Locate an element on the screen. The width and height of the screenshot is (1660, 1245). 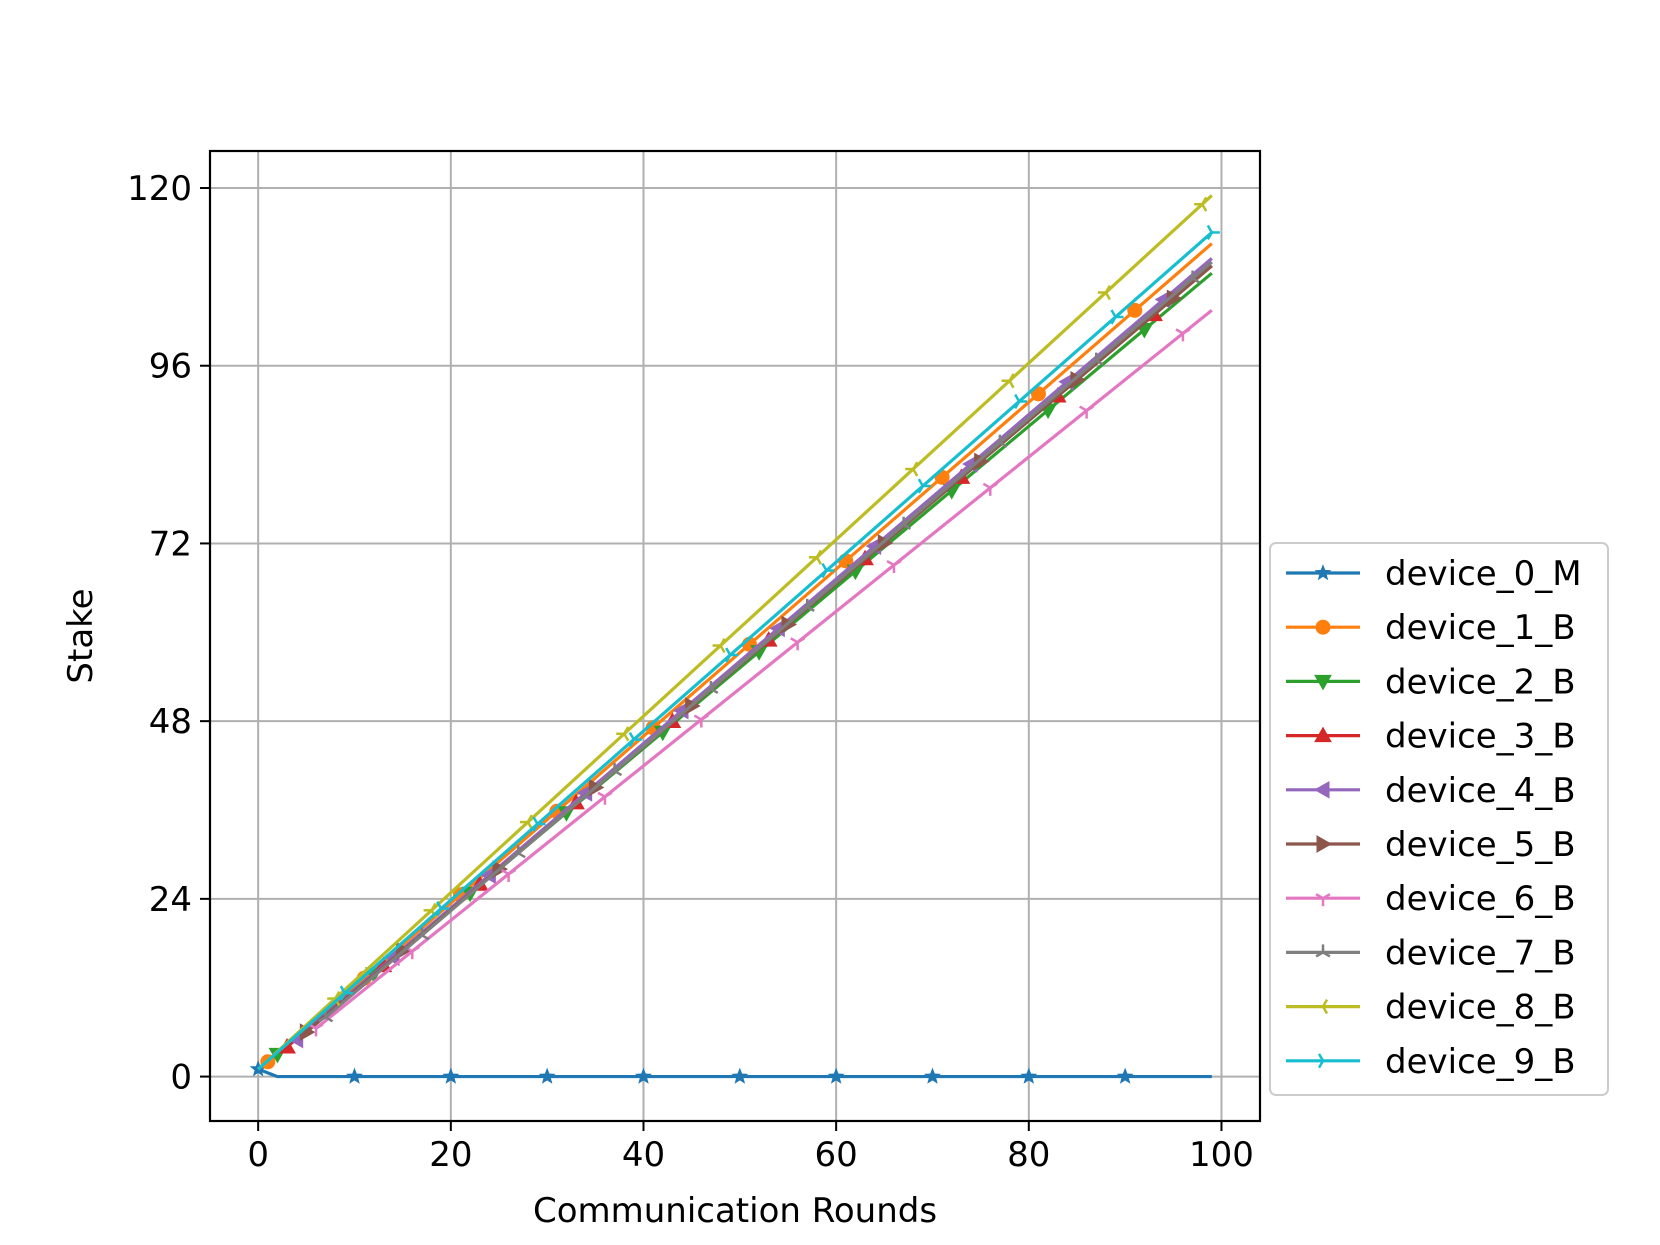
x-tick-label: 60 is located at coordinates (836, 1155).